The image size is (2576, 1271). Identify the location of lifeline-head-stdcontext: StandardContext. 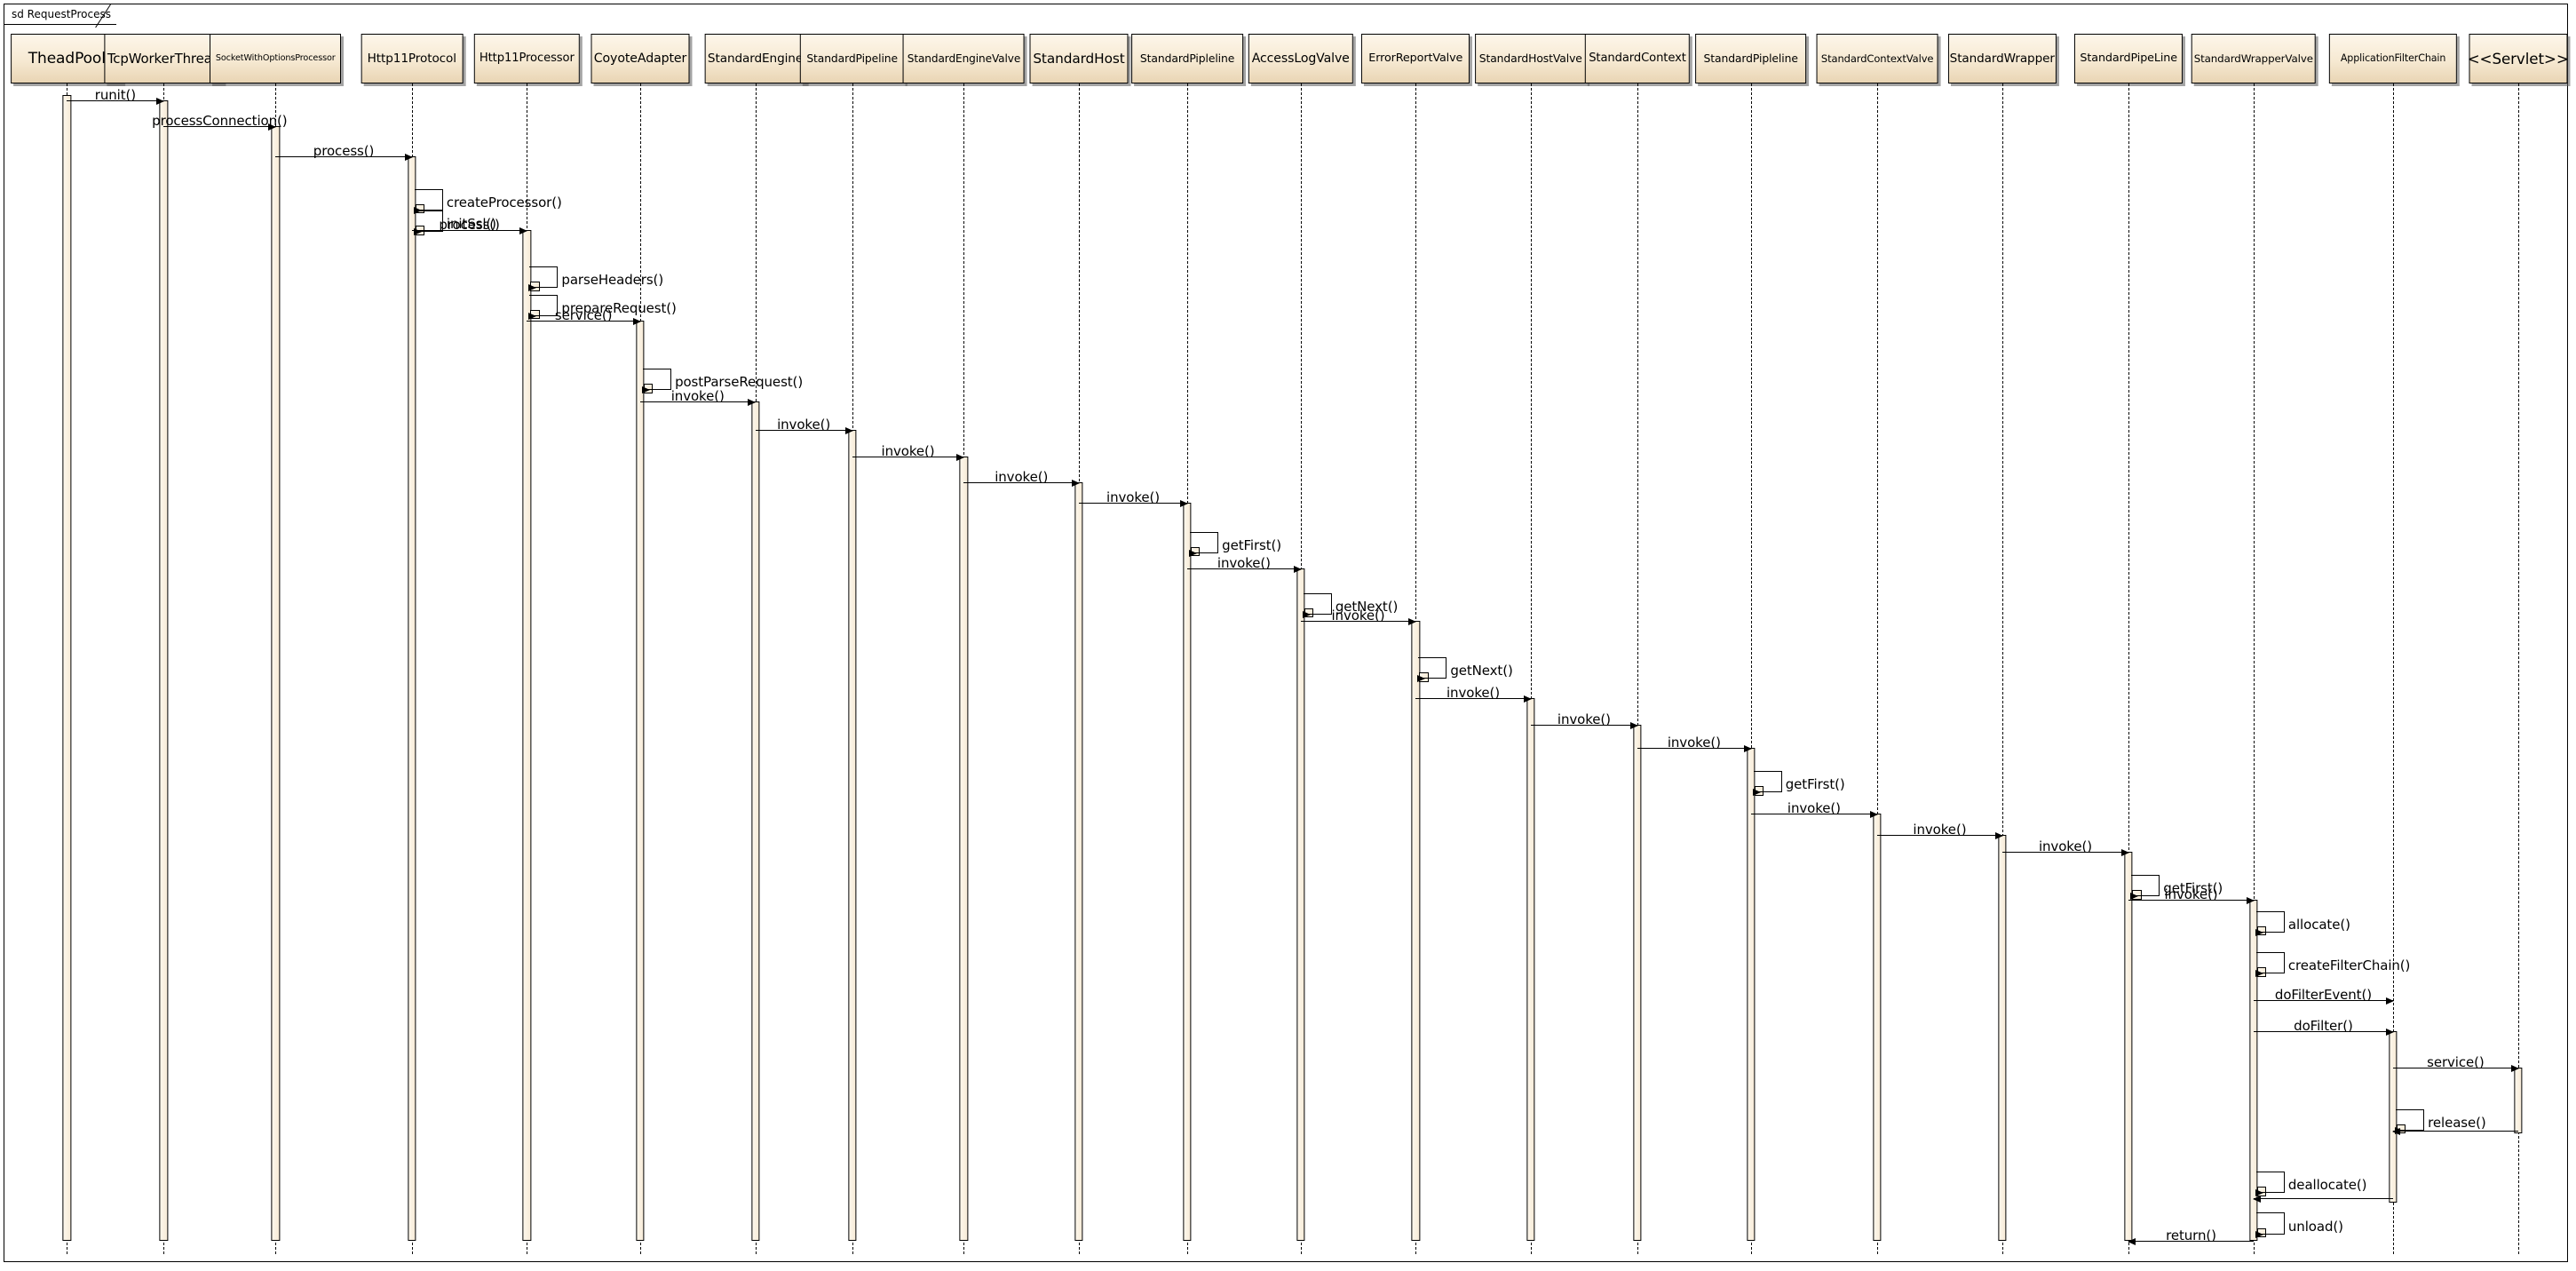
(1638, 59).